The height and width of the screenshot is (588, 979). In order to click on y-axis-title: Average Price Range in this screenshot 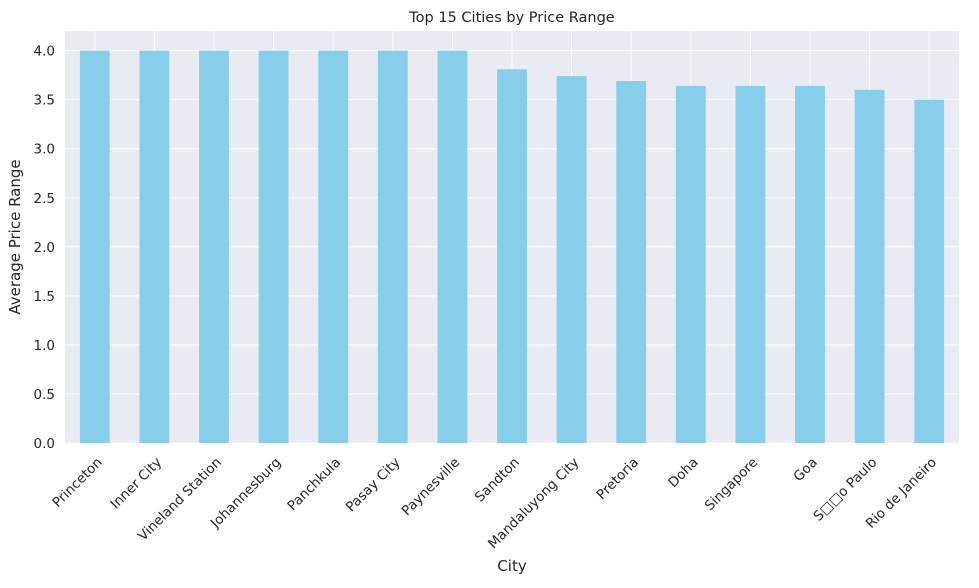, I will do `click(15, 236)`.